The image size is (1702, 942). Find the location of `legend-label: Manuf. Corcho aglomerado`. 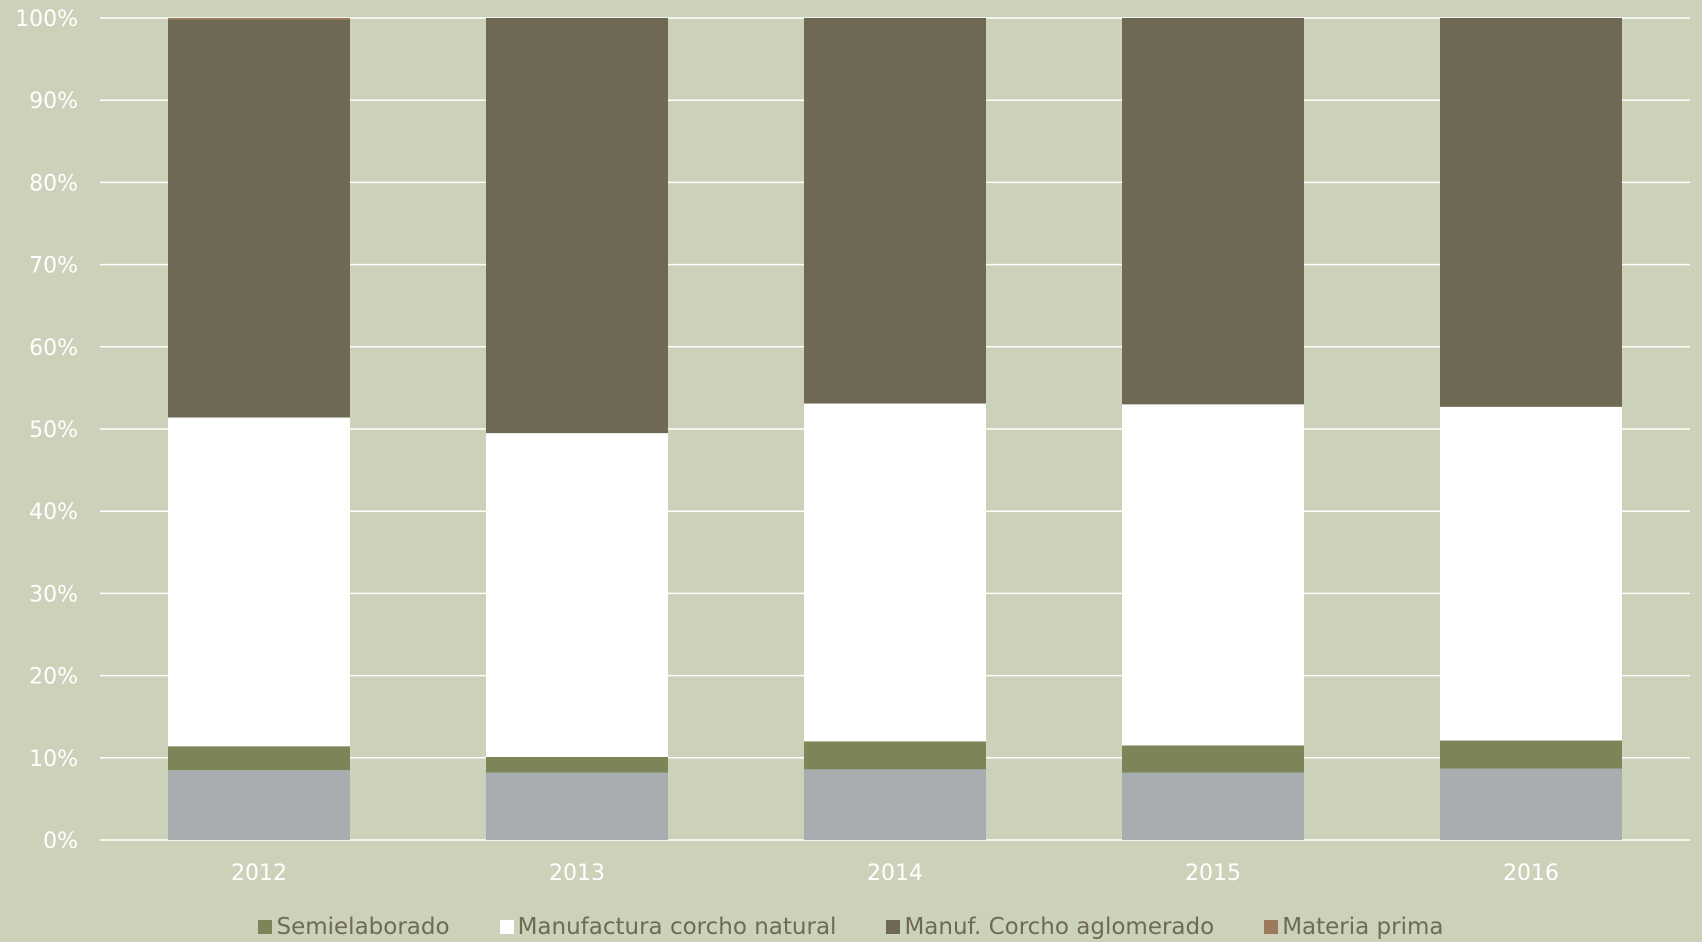

legend-label: Manuf. Corcho aglomerado is located at coordinates (1059, 927).